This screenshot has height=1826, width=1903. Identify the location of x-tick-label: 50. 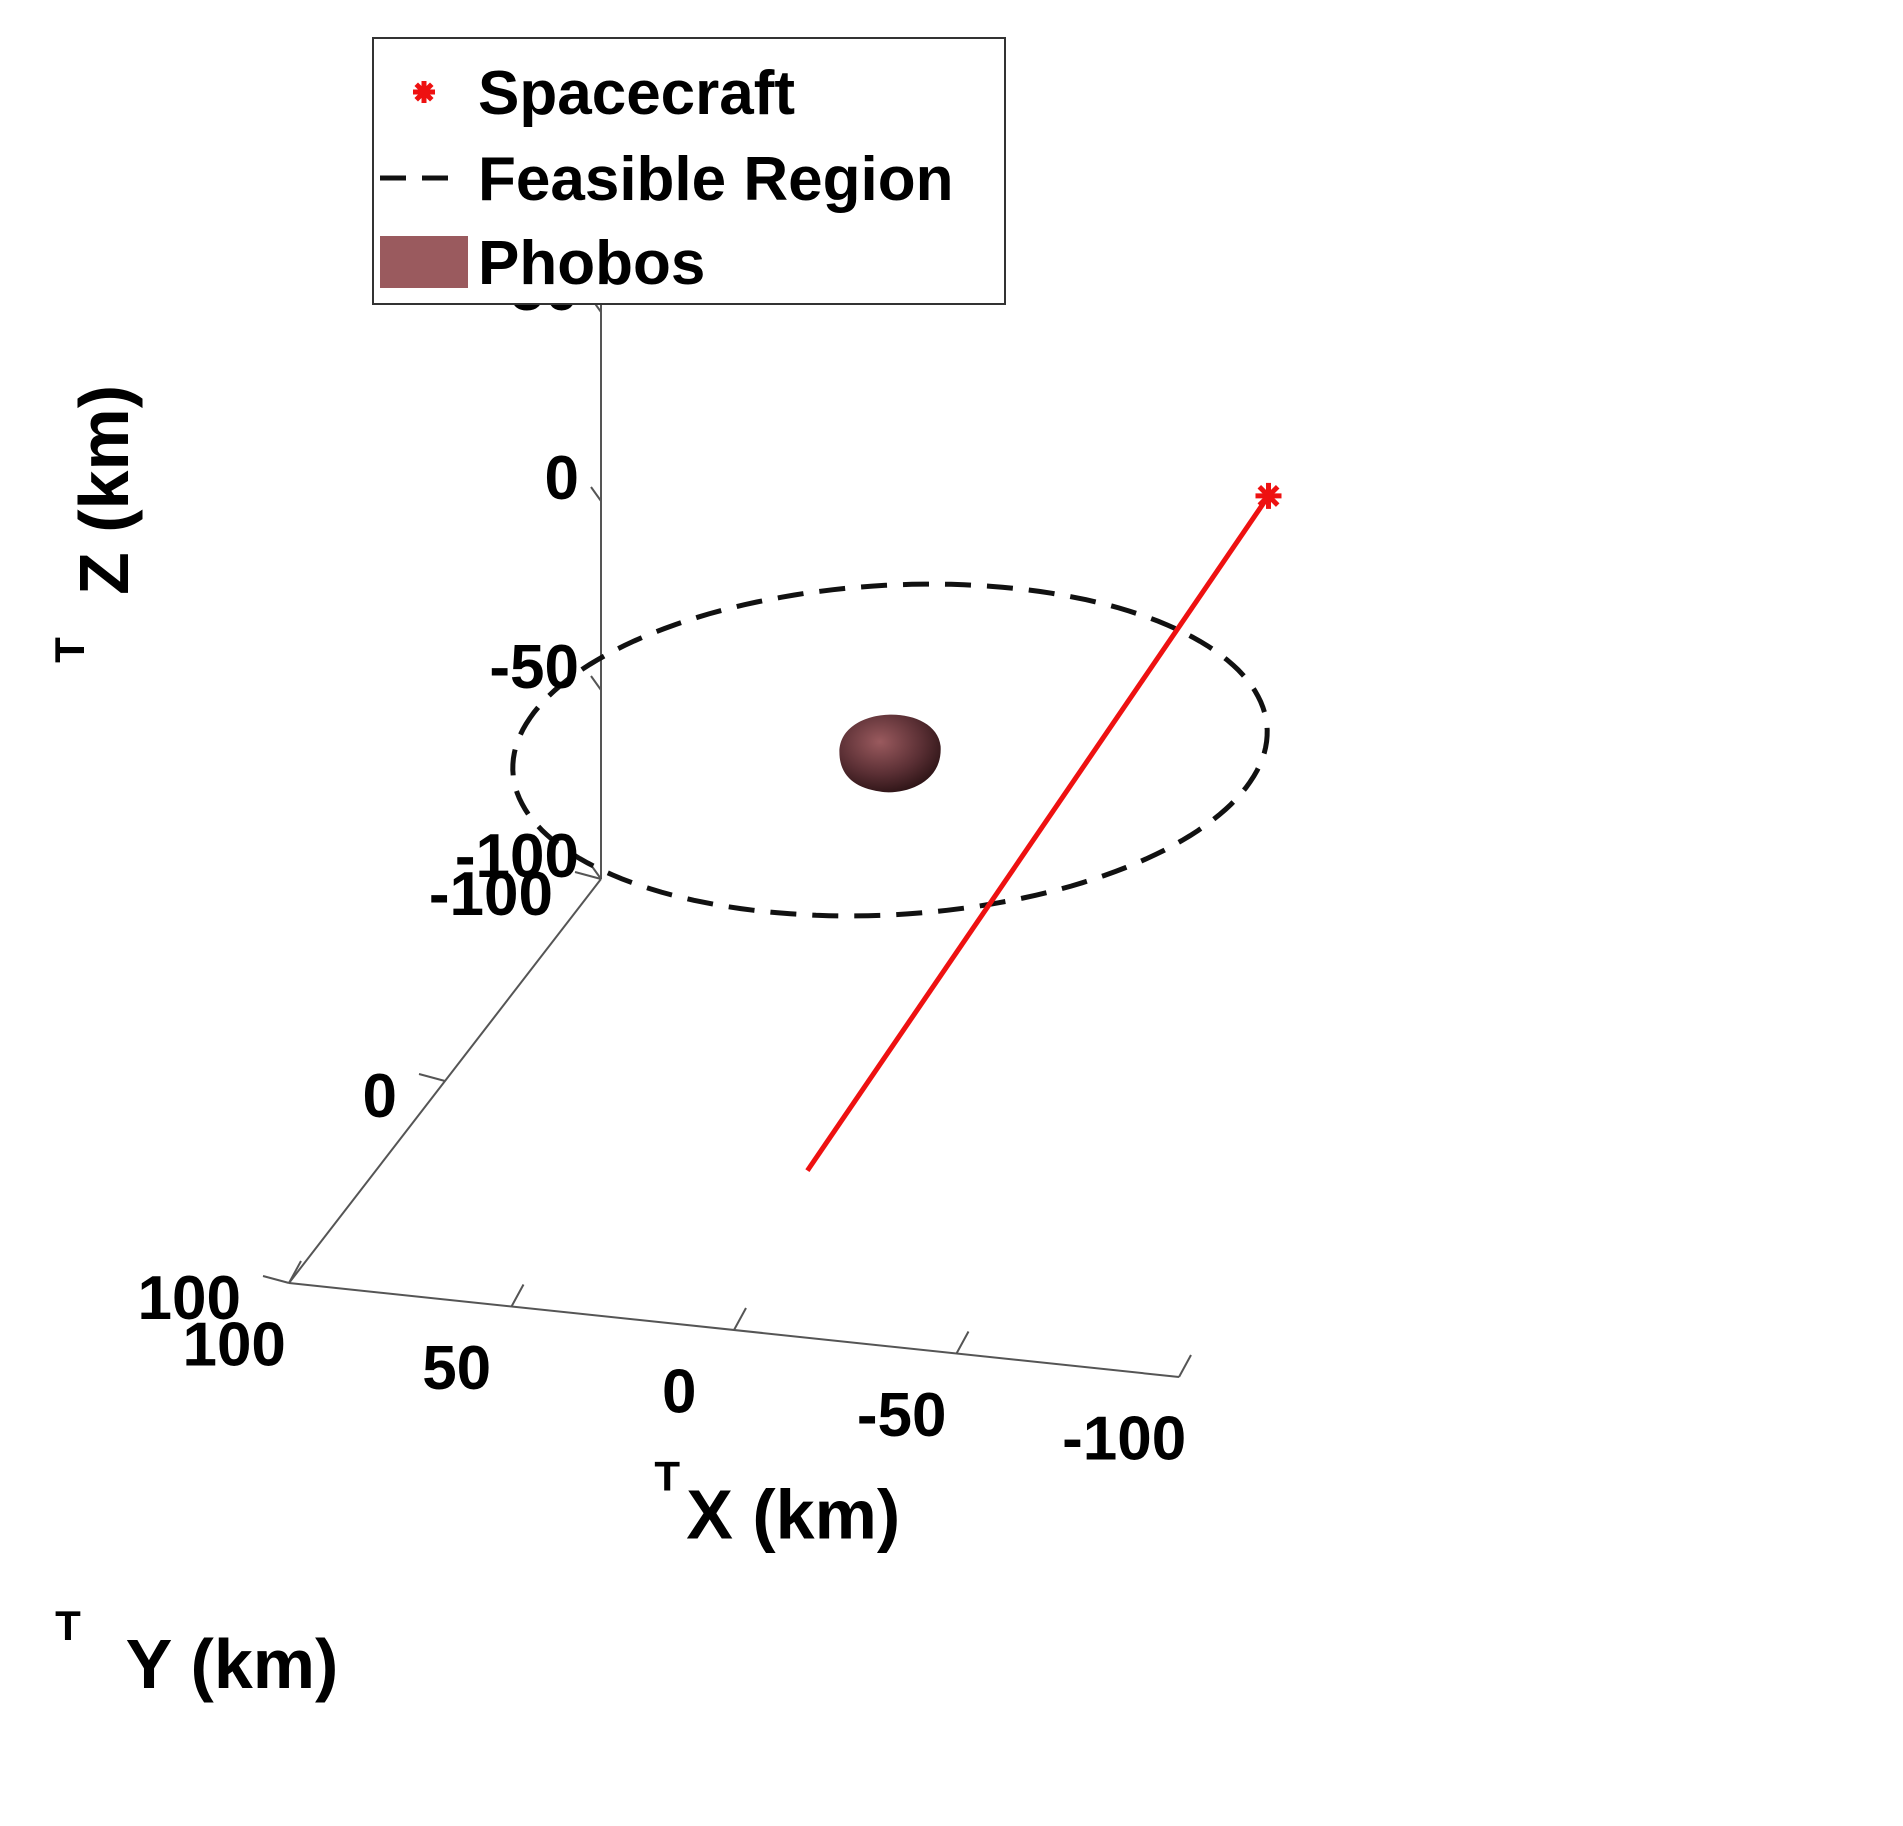
(456, 1368).